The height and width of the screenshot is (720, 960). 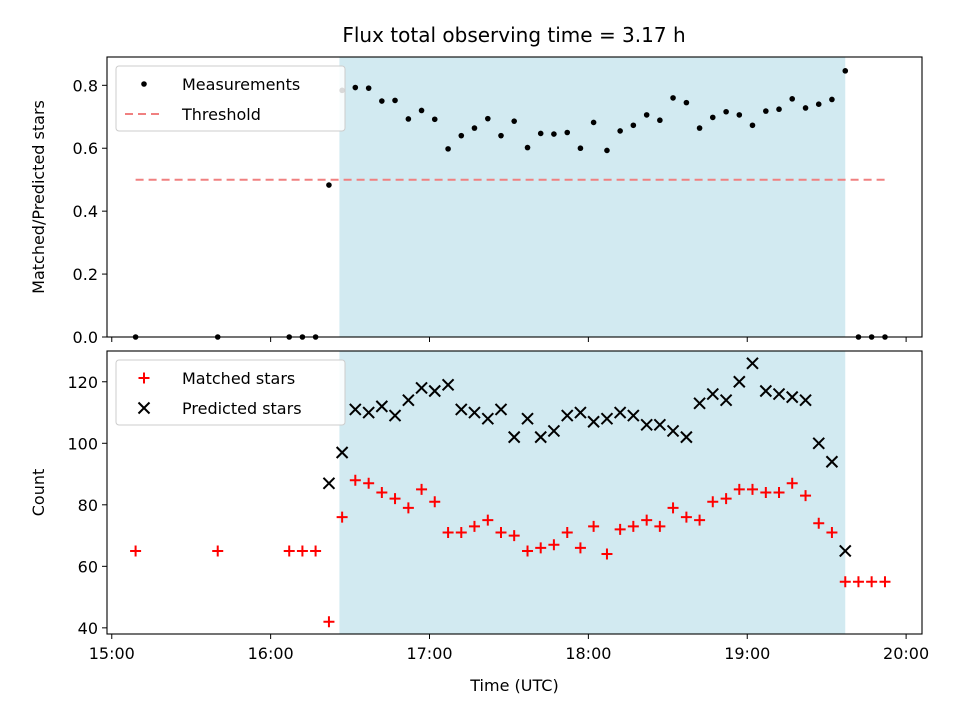 What do you see at coordinates (271, 653) in the screenshot?
I see `bottom-x-tick-label: 16:00` at bounding box center [271, 653].